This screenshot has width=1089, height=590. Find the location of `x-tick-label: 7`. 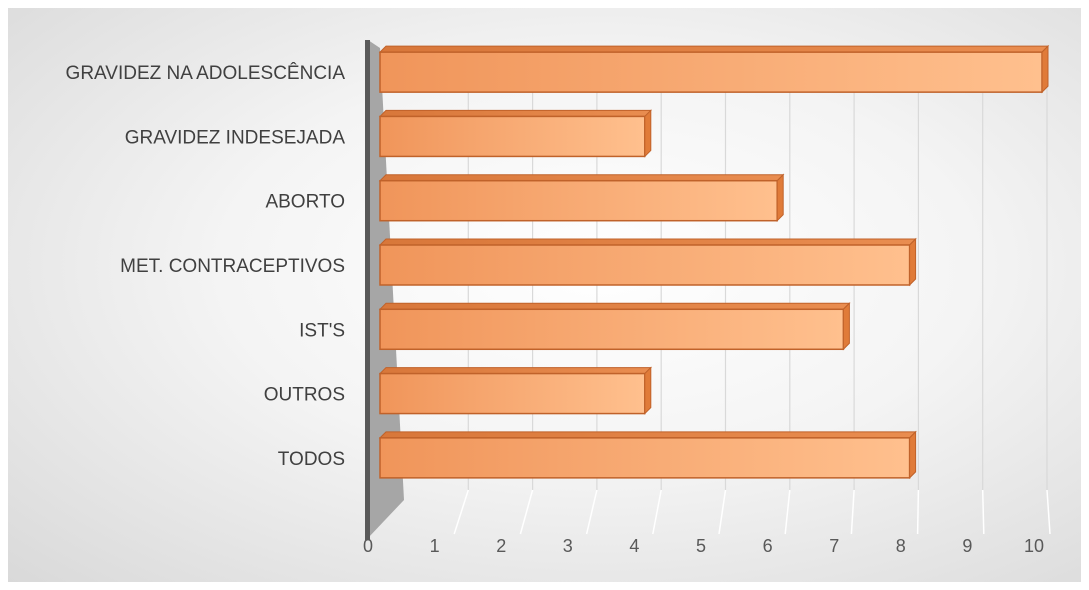

x-tick-label: 7 is located at coordinates (834, 546).